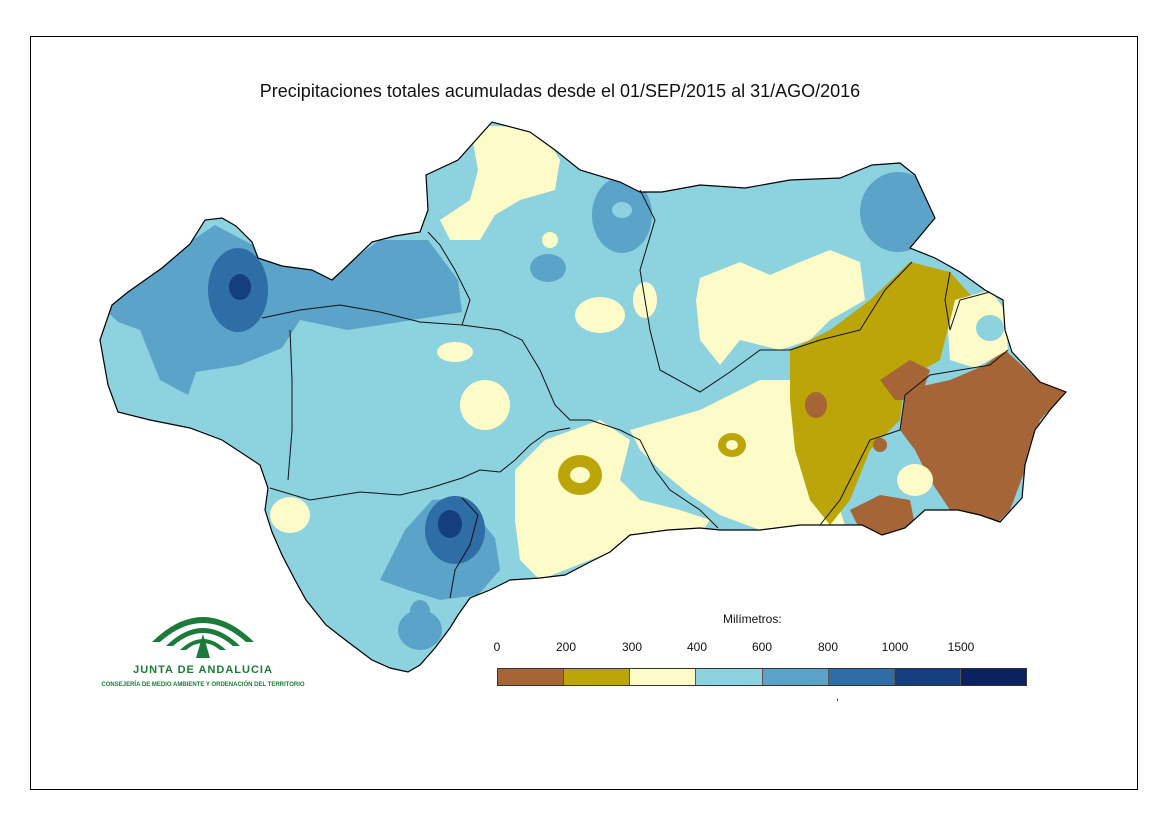 The height and width of the screenshot is (827, 1170). What do you see at coordinates (697, 647) in the screenshot?
I see `legend-tick-label: 400` at bounding box center [697, 647].